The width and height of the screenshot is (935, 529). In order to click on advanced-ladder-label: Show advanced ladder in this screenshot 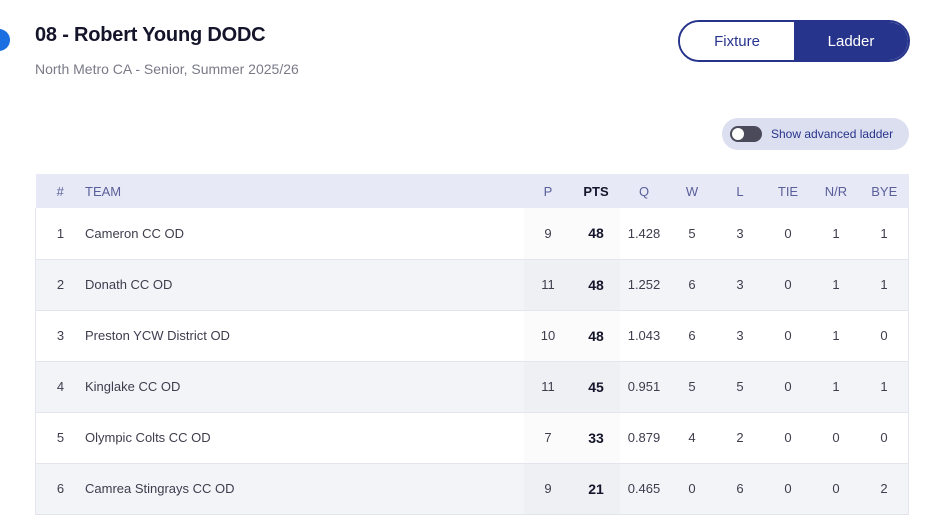, I will do `click(832, 134)`.